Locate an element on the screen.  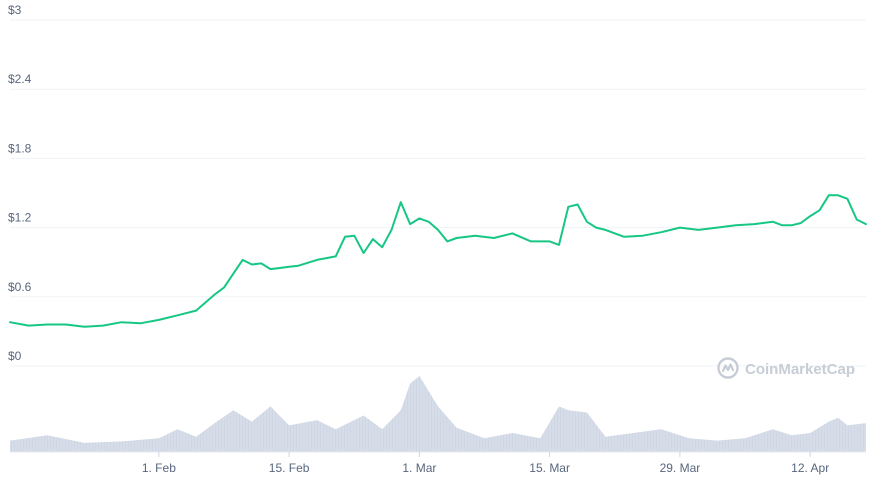
y-tick-label: $1.8 is located at coordinates (20, 148).